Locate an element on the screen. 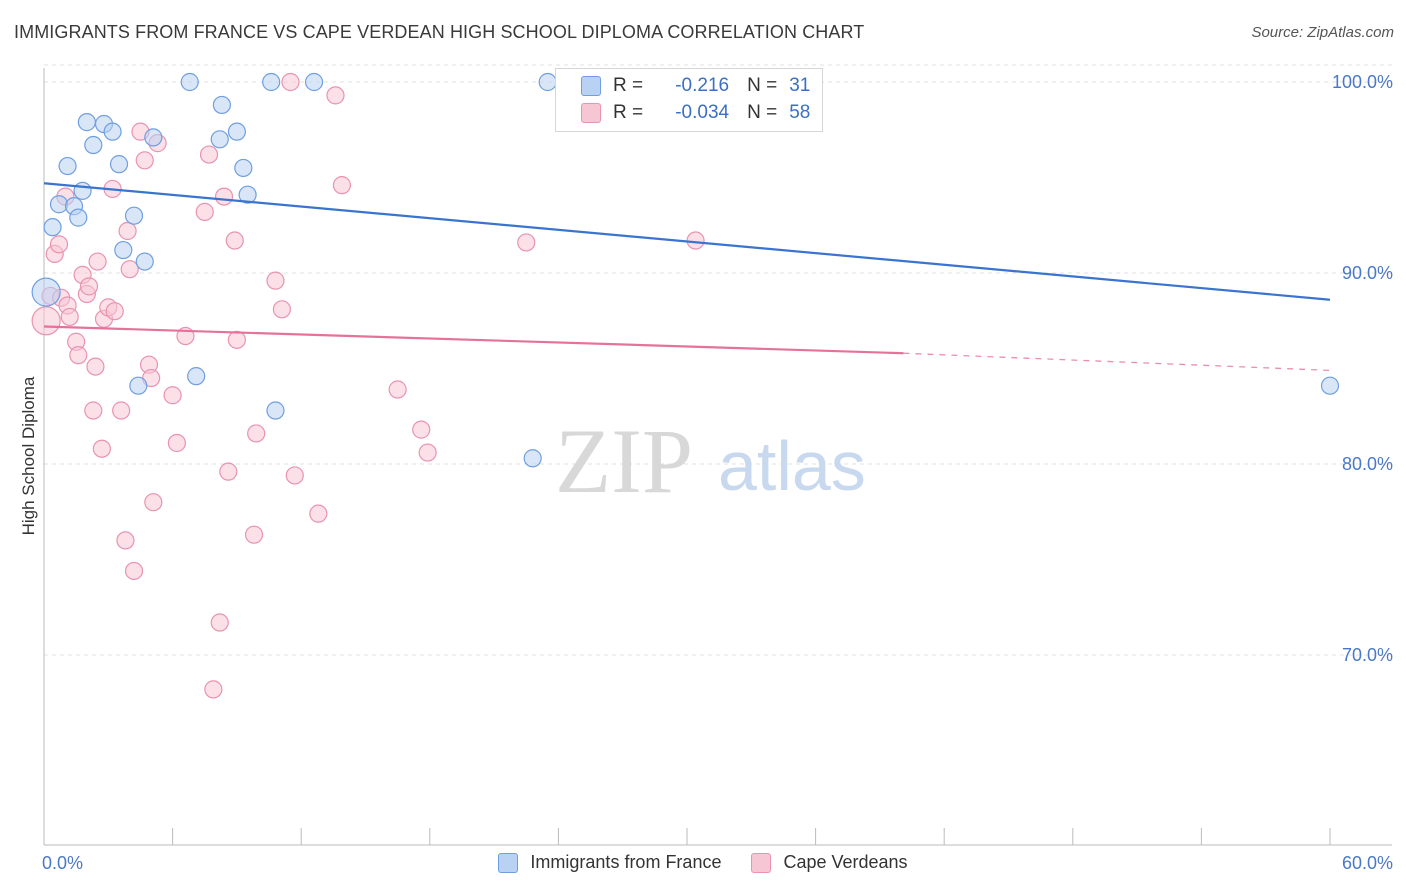  series-legend: Immigrants from France Cape Verdeans is located at coordinates (703, 862).